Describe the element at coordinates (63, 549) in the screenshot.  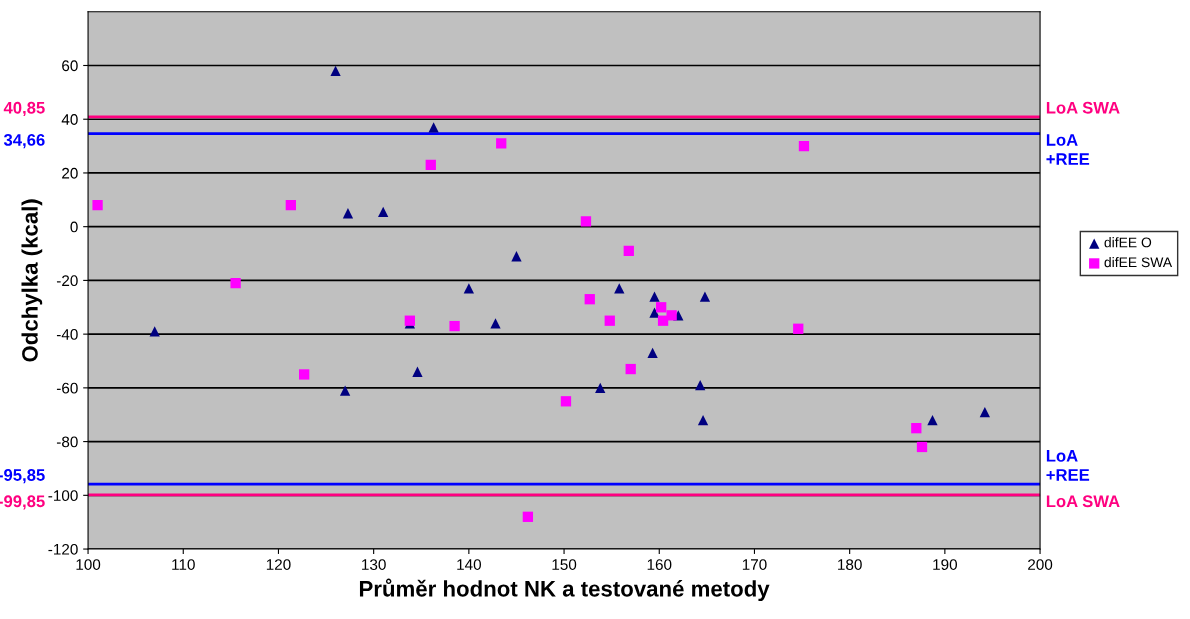
I see `y-tick-label: -120` at that location.